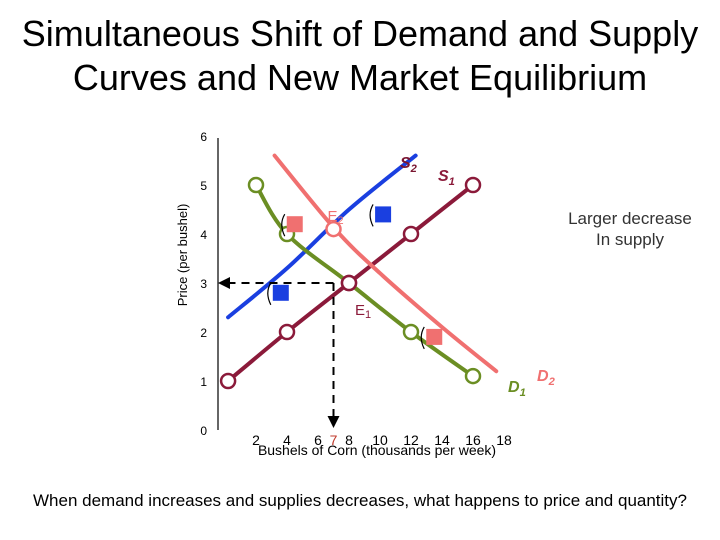 The image size is (720, 540). I want to click on y-tick-label: 3, so click(203, 284).